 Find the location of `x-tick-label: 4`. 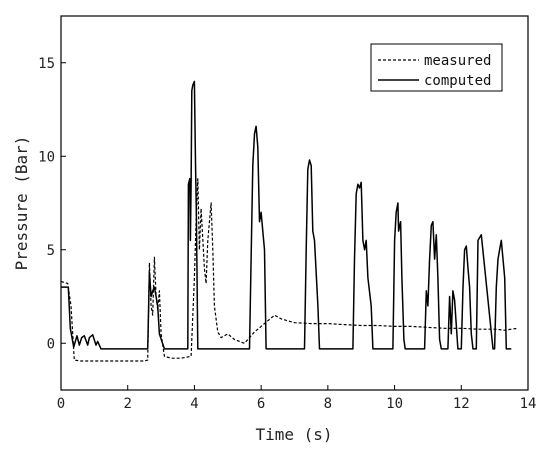

x-tick-label: 4 is located at coordinates (194, 404).